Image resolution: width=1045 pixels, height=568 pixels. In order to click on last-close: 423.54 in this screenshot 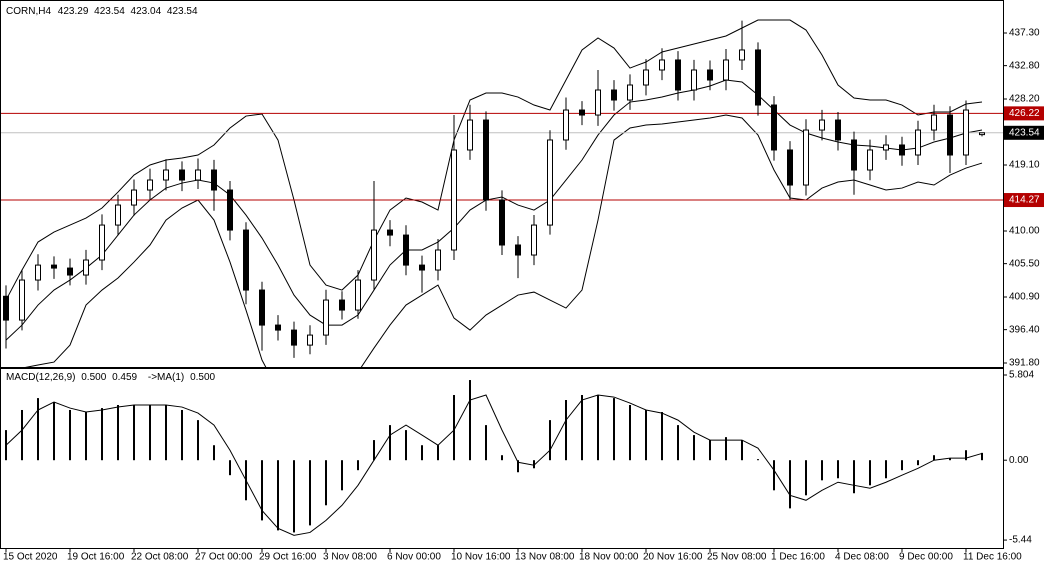, I will do `click(182, 11)`.